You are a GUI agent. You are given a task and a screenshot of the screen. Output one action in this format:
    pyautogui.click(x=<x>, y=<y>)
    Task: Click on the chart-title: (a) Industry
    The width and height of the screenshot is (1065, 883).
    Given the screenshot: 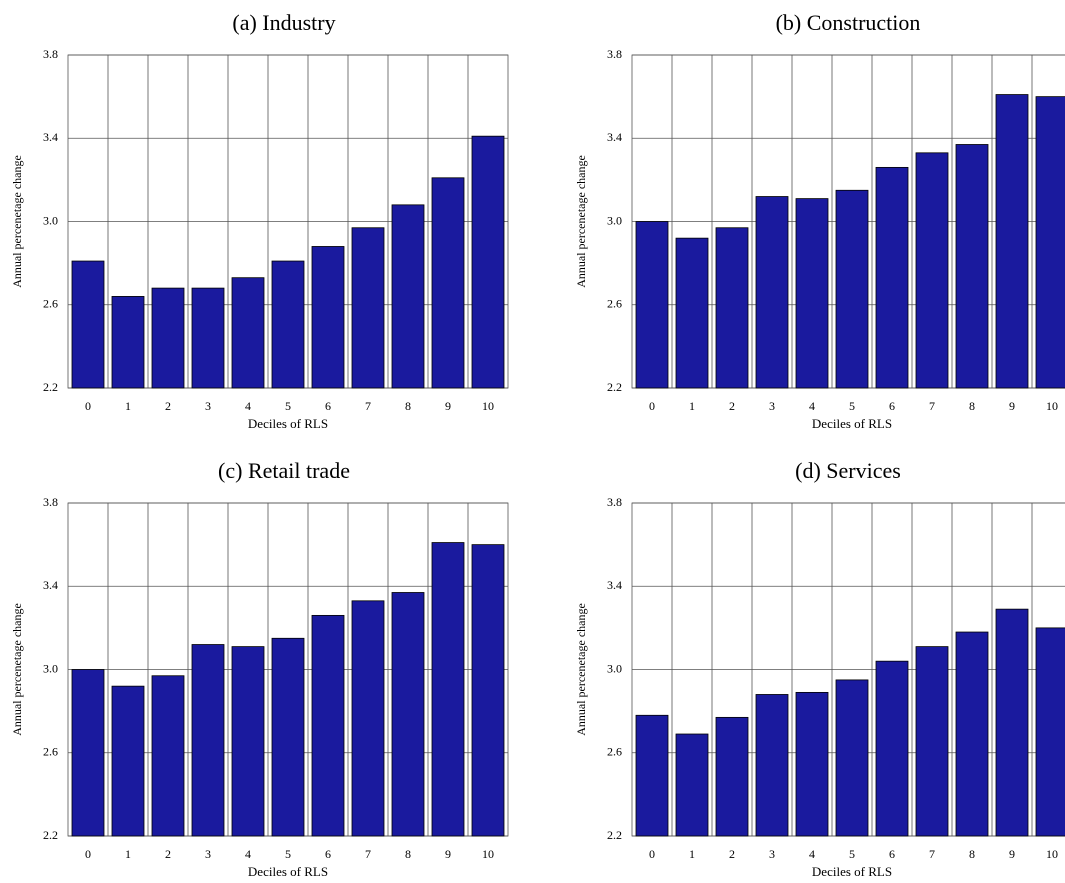 What is the action you would take?
    pyautogui.click(x=283, y=22)
    